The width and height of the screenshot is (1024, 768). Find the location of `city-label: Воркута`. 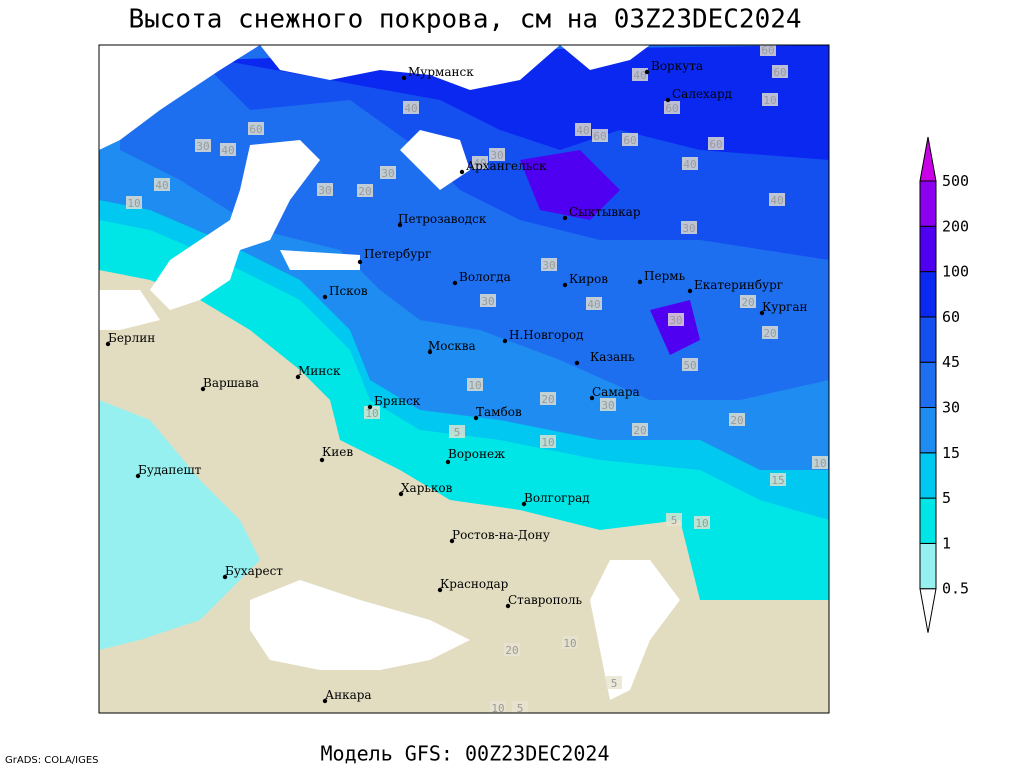

city-label: Воркута is located at coordinates (677, 66).